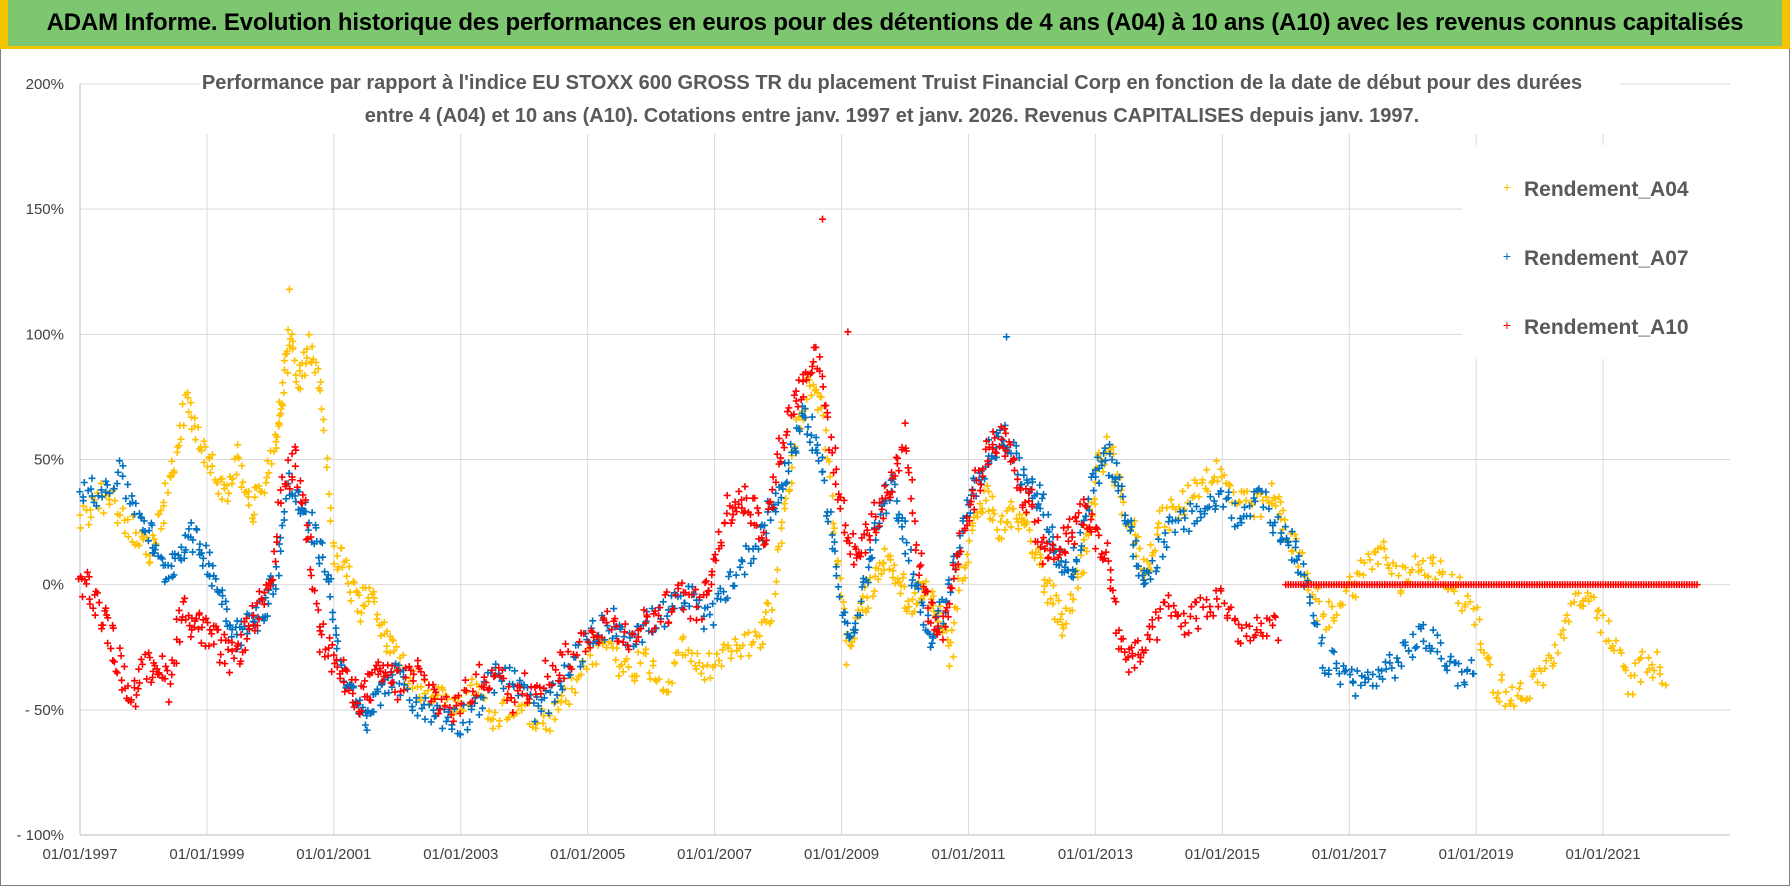 Image resolution: width=1790 pixels, height=886 pixels. What do you see at coordinates (1596, 189) in the screenshot?
I see `legend-item-a04: + Rendement_A04` at bounding box center [1596, 189].